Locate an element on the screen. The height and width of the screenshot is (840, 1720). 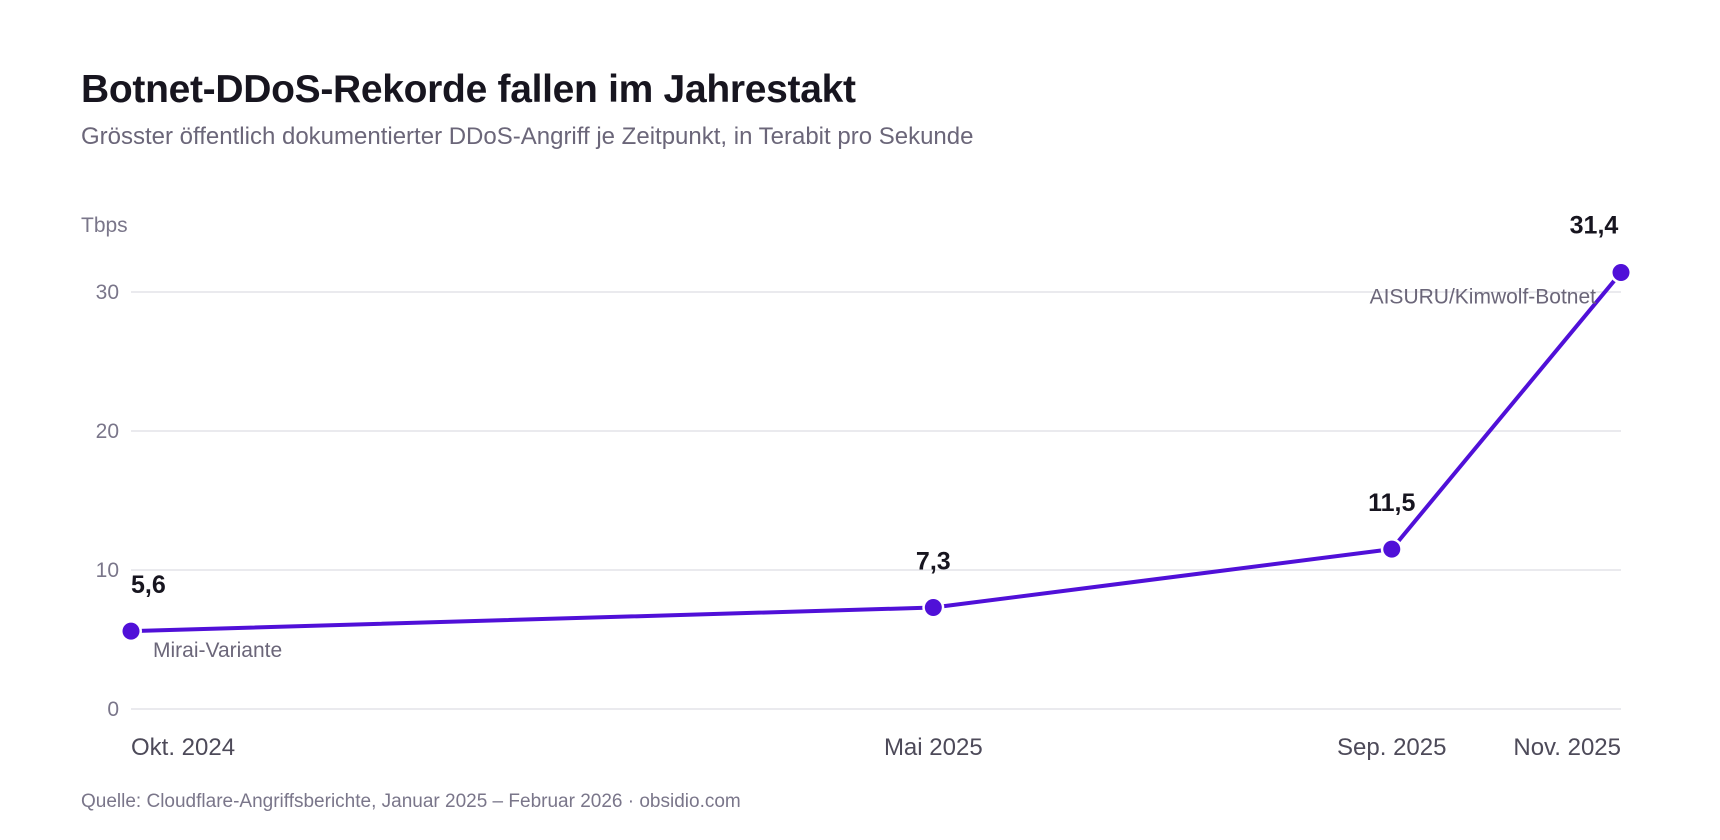
y-tick-label-30: 30 is located at coordinates (107, 292).